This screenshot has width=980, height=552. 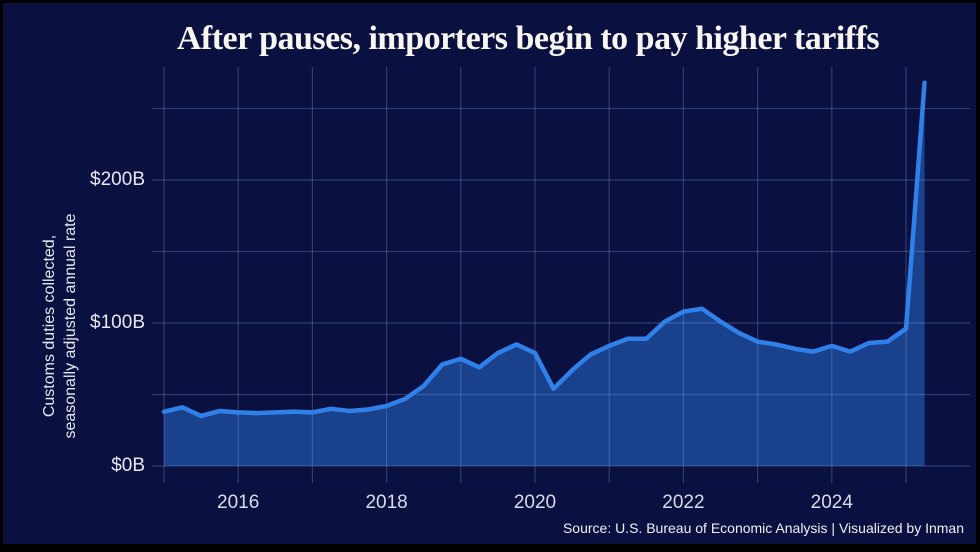 What do you see at coordinates (535, 502) in the screenshot?
I see `x-tick-label: 2020` at bounding box center [535, 502].